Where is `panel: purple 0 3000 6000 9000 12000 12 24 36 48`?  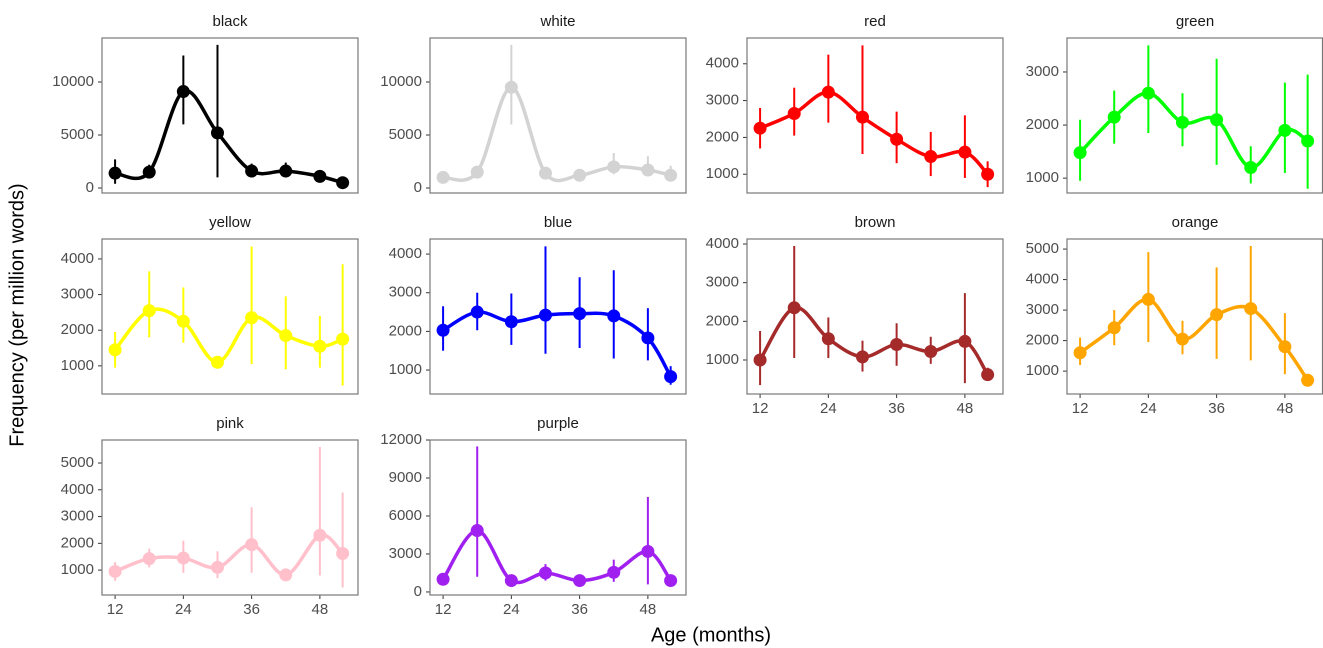
panel: purple 0 3000 6000 9000 12000 12 24 36 48 is located at coordinates (533, 516).